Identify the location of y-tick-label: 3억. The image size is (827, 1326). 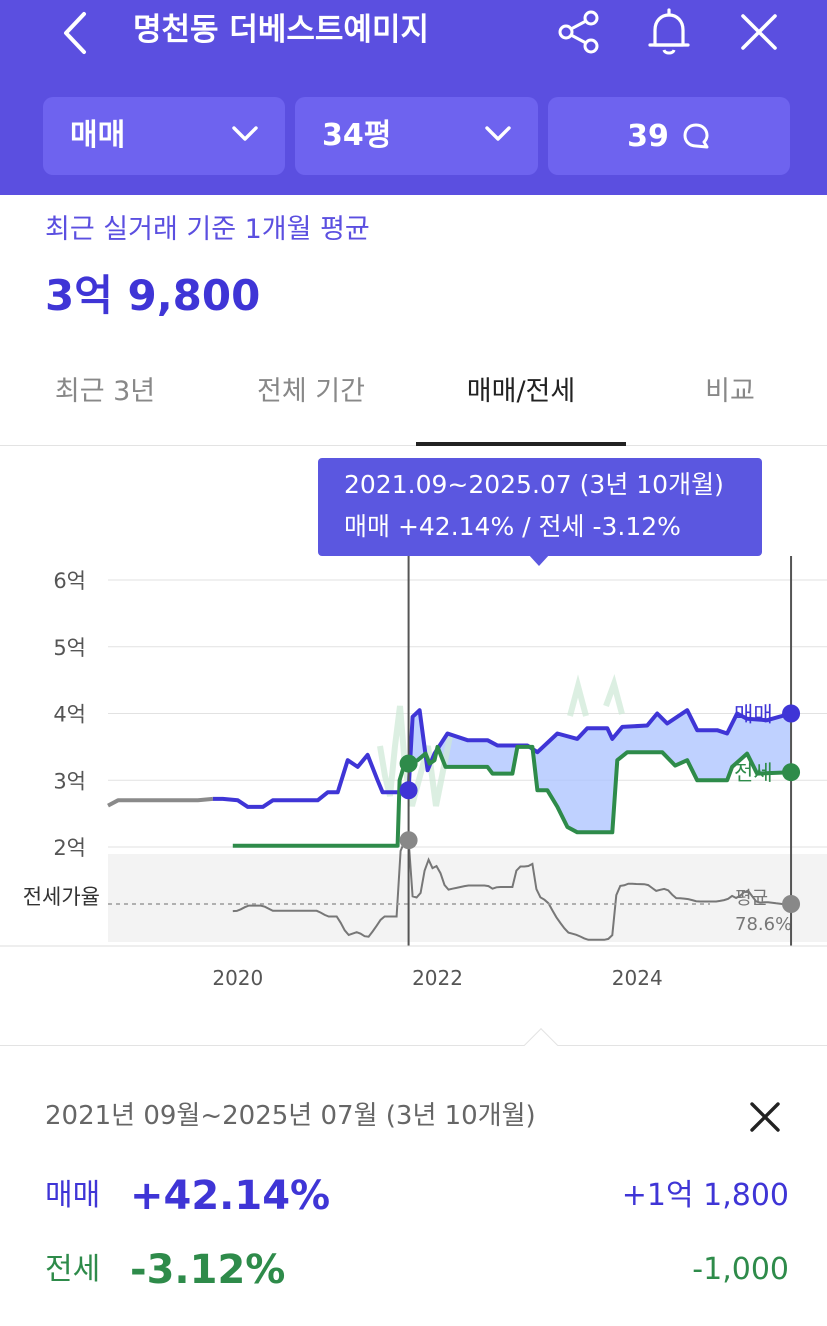
(69, 781).